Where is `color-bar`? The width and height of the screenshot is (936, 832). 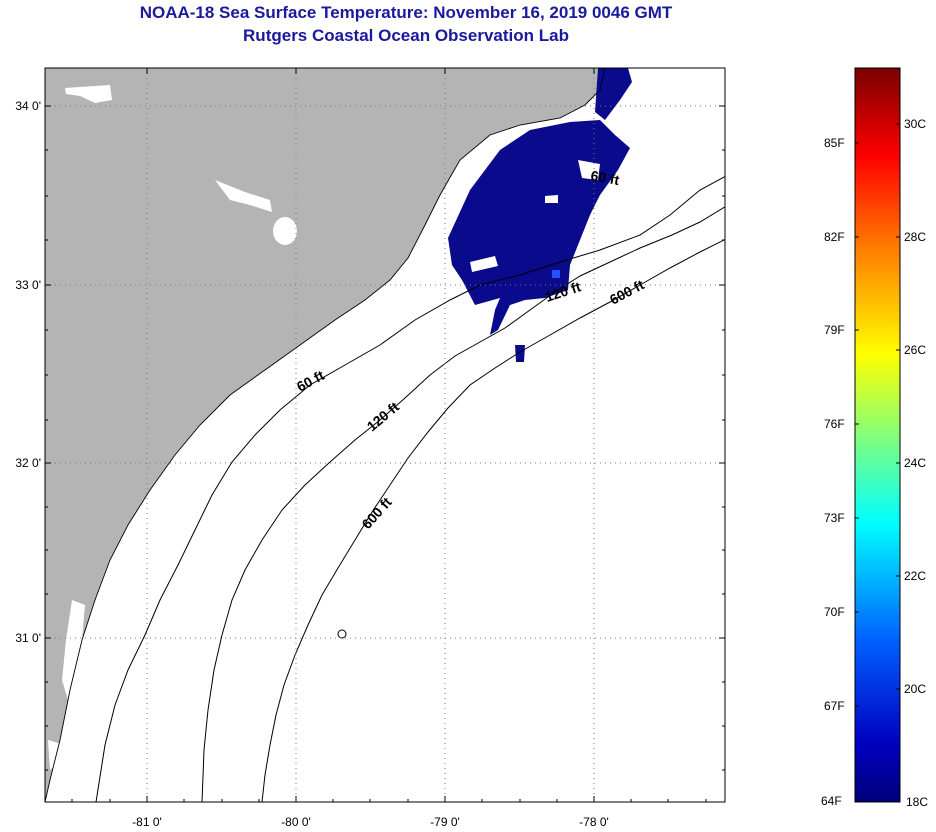 color-bar is located at coordinates (877, 435).